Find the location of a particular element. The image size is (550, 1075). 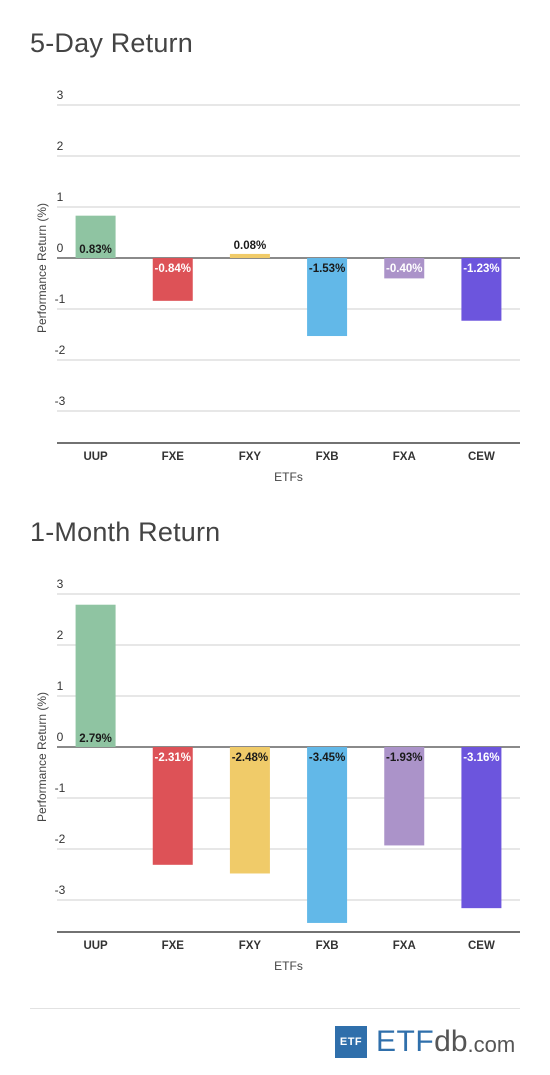

data-label: -3.45% is located at coordinates (327, 758).